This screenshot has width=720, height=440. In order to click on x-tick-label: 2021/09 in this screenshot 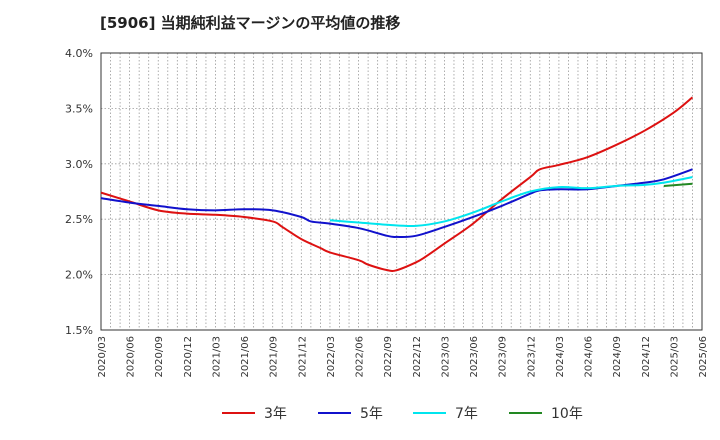, I will do `click(274, 357)`.